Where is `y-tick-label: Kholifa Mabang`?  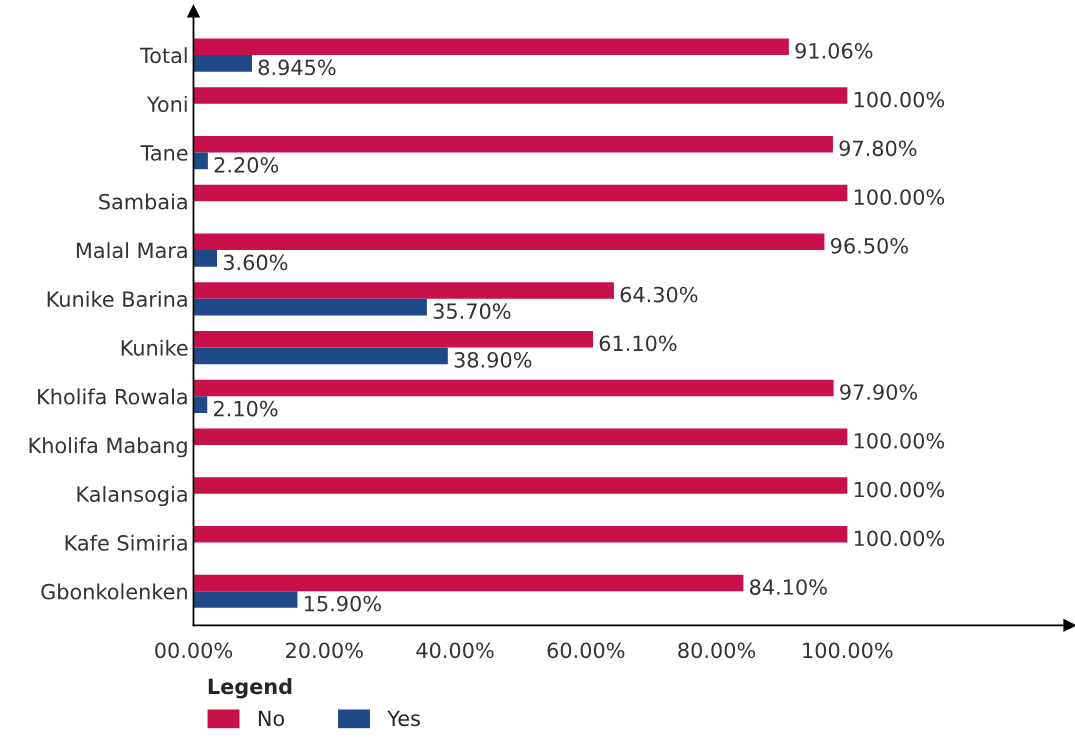 y-tick-label: Kholifa Mabang is located at coordinates (108, 447).